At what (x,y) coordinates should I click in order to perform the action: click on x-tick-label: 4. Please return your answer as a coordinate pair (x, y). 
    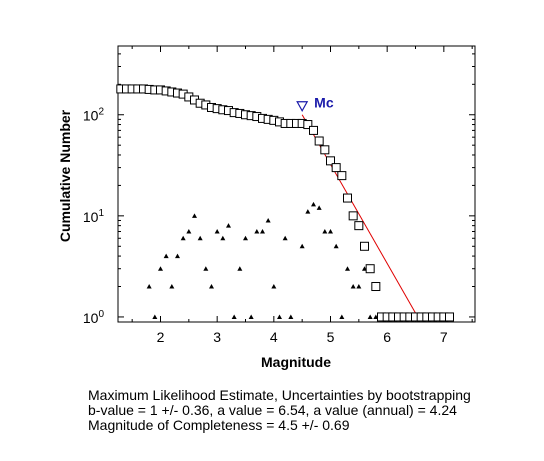
    Looking at the image, I should click on (274, 337).